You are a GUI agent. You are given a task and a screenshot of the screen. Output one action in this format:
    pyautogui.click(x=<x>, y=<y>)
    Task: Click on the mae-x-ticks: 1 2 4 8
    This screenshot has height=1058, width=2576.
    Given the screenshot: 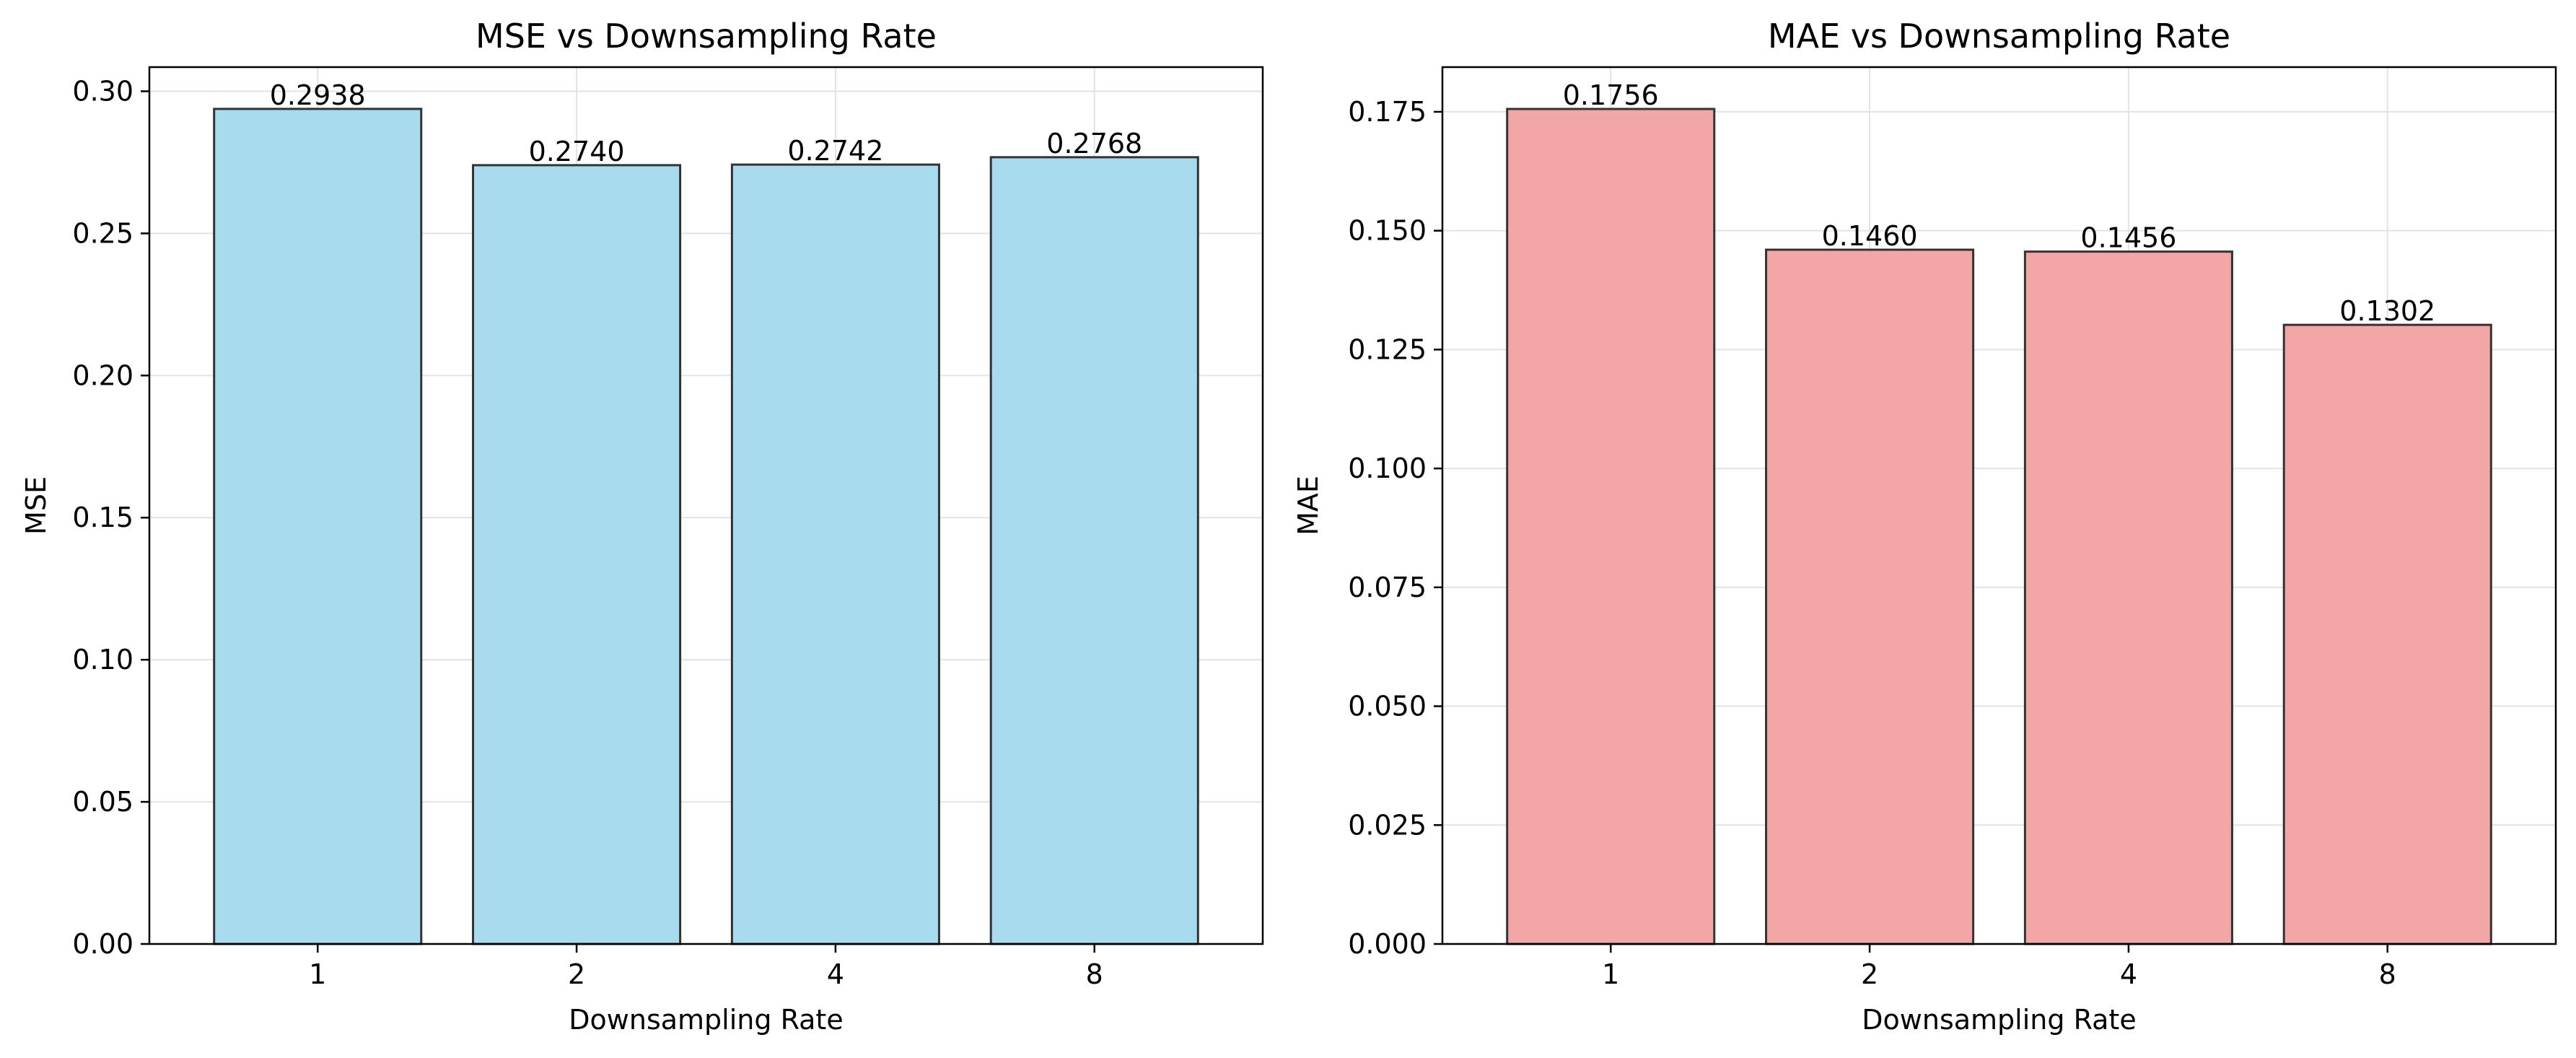 What is the action you would take?
    pyautogui.click(x=1999, y=967)
    